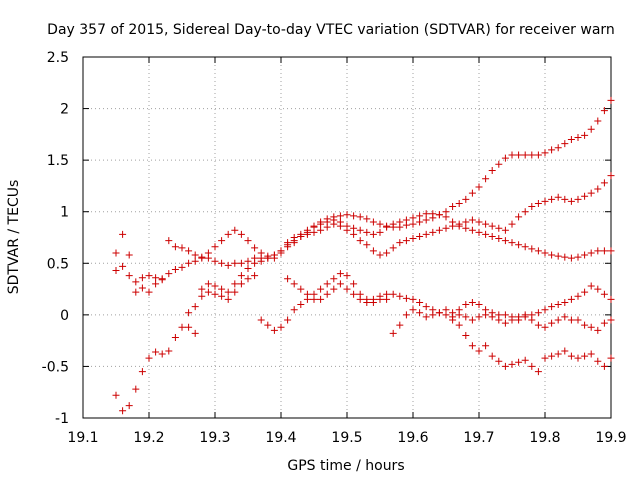 This screenshot has height=480, width=640. What do you see at coordinates (280, 438) in the screenshot?
I see `x-tick-label: 19.4` at bounding box center [280, 438].